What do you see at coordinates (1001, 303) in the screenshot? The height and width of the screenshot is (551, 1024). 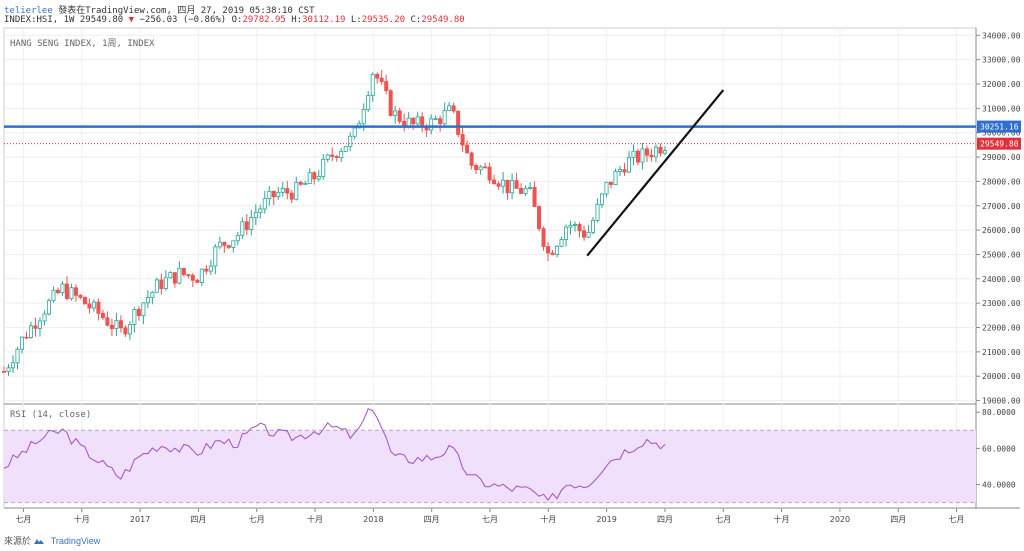 I see `price-tick-label: 23000.00` at bounding box center [1001, 303].